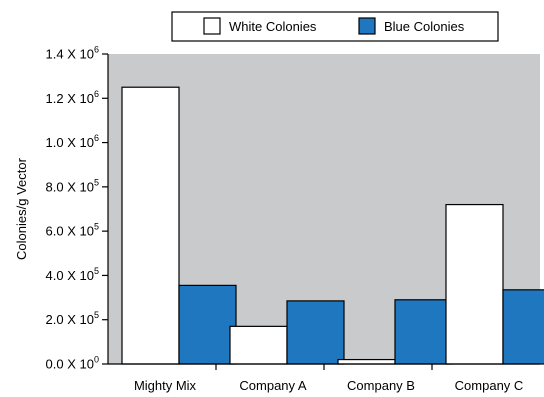 The width and height of the screenshot is (544, 397). I want to click on y-tick-label: 6.0 X 105, so click(72, 230).